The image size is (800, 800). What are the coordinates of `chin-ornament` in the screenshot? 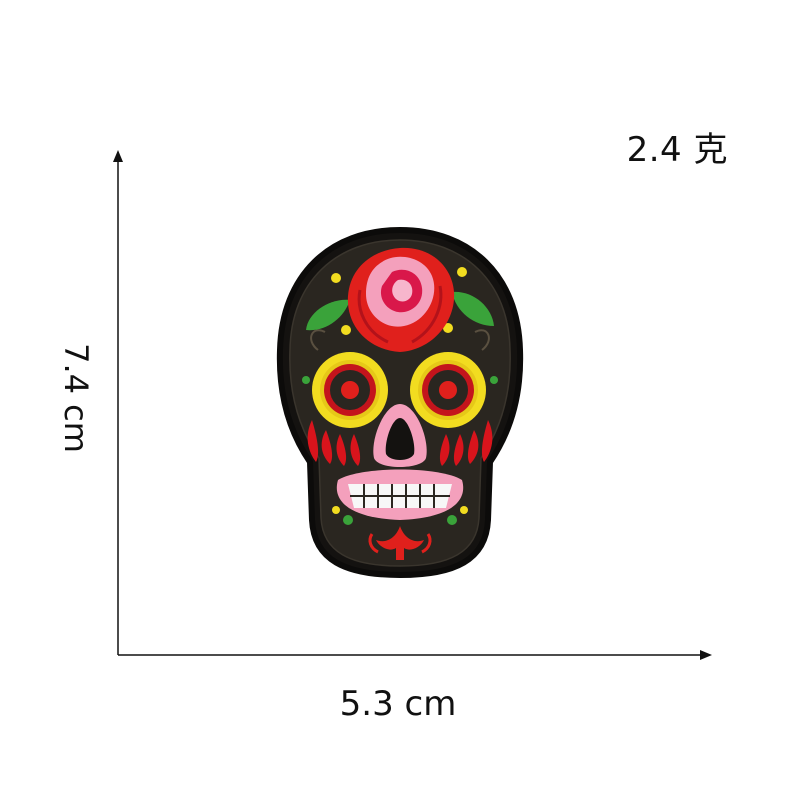 It's located at (400, 543).